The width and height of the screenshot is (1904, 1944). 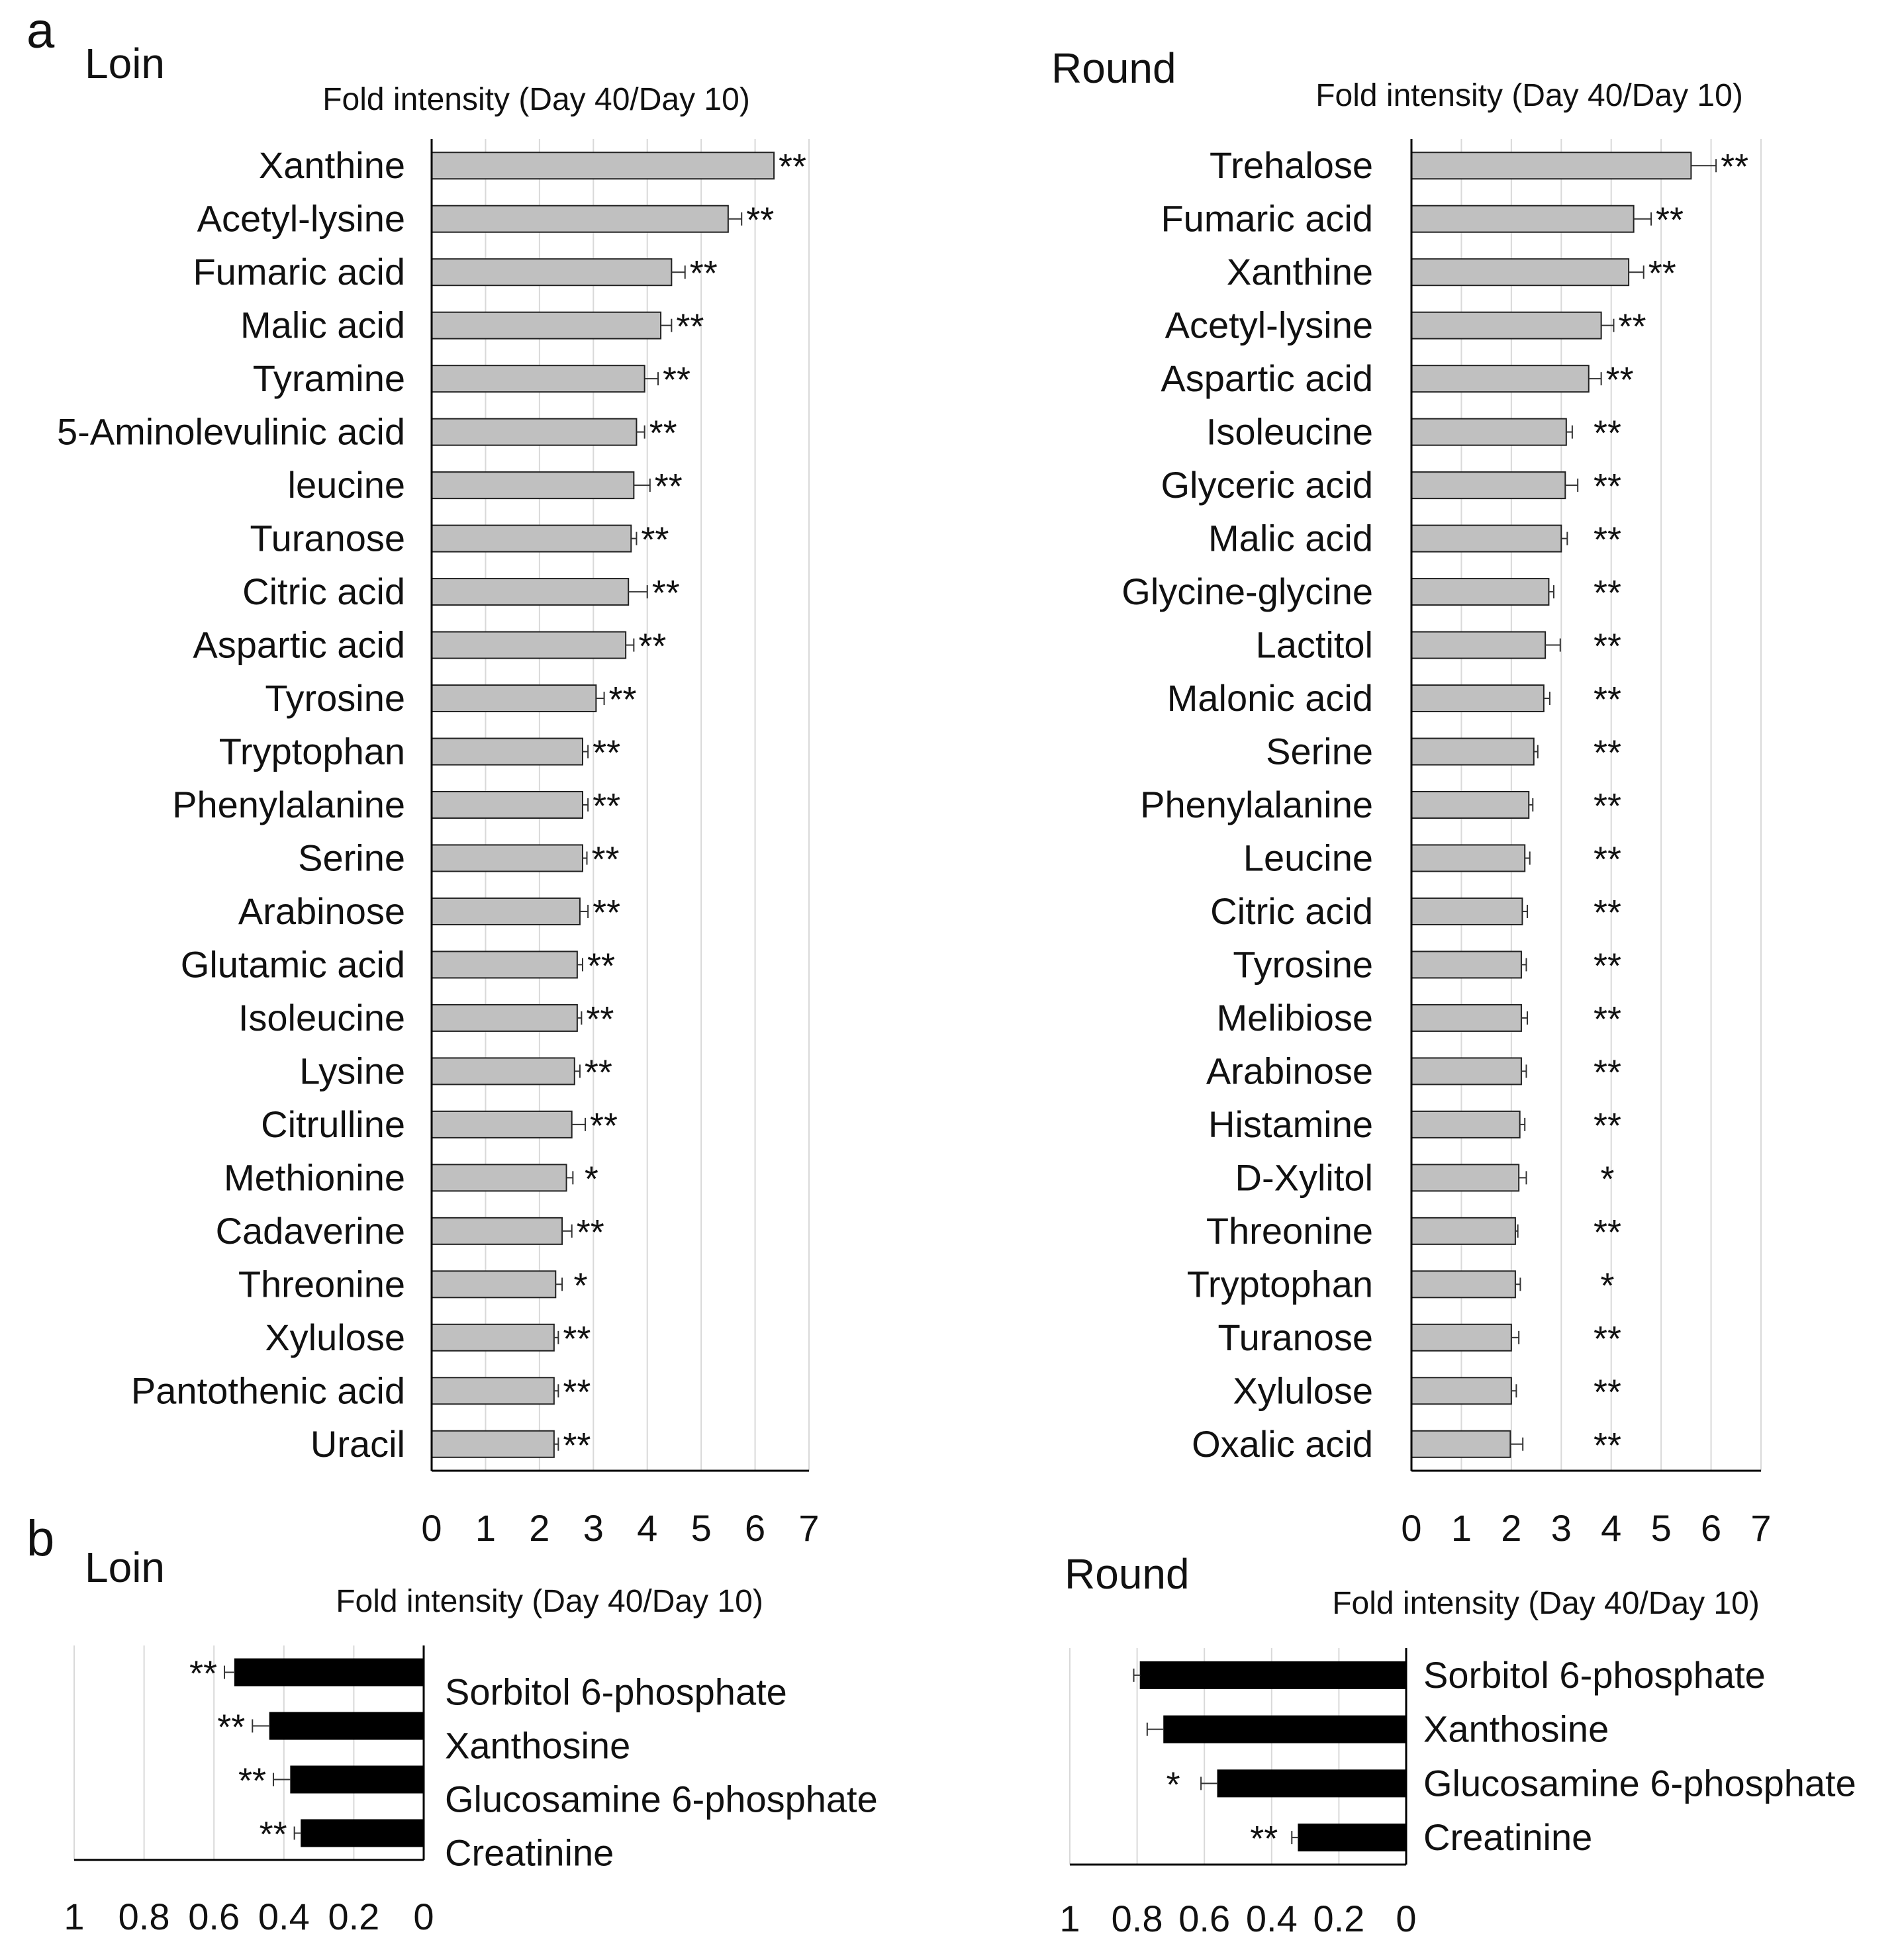 What do you see at coordinates (293, 964) in the screenshot?
I see `category-label: Glutamic acid` at bounding box center [293, 964].